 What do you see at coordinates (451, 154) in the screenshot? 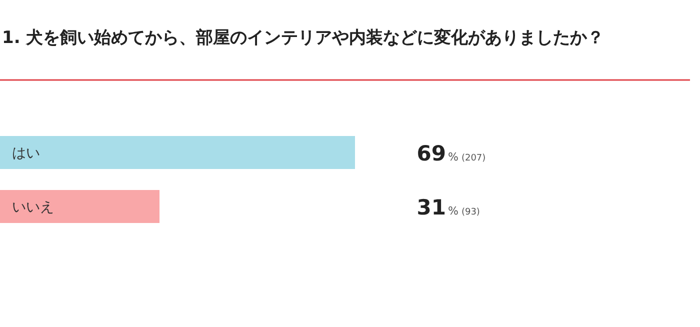
I see `data-label: 69% (207)` at bounding box center [451, 154].